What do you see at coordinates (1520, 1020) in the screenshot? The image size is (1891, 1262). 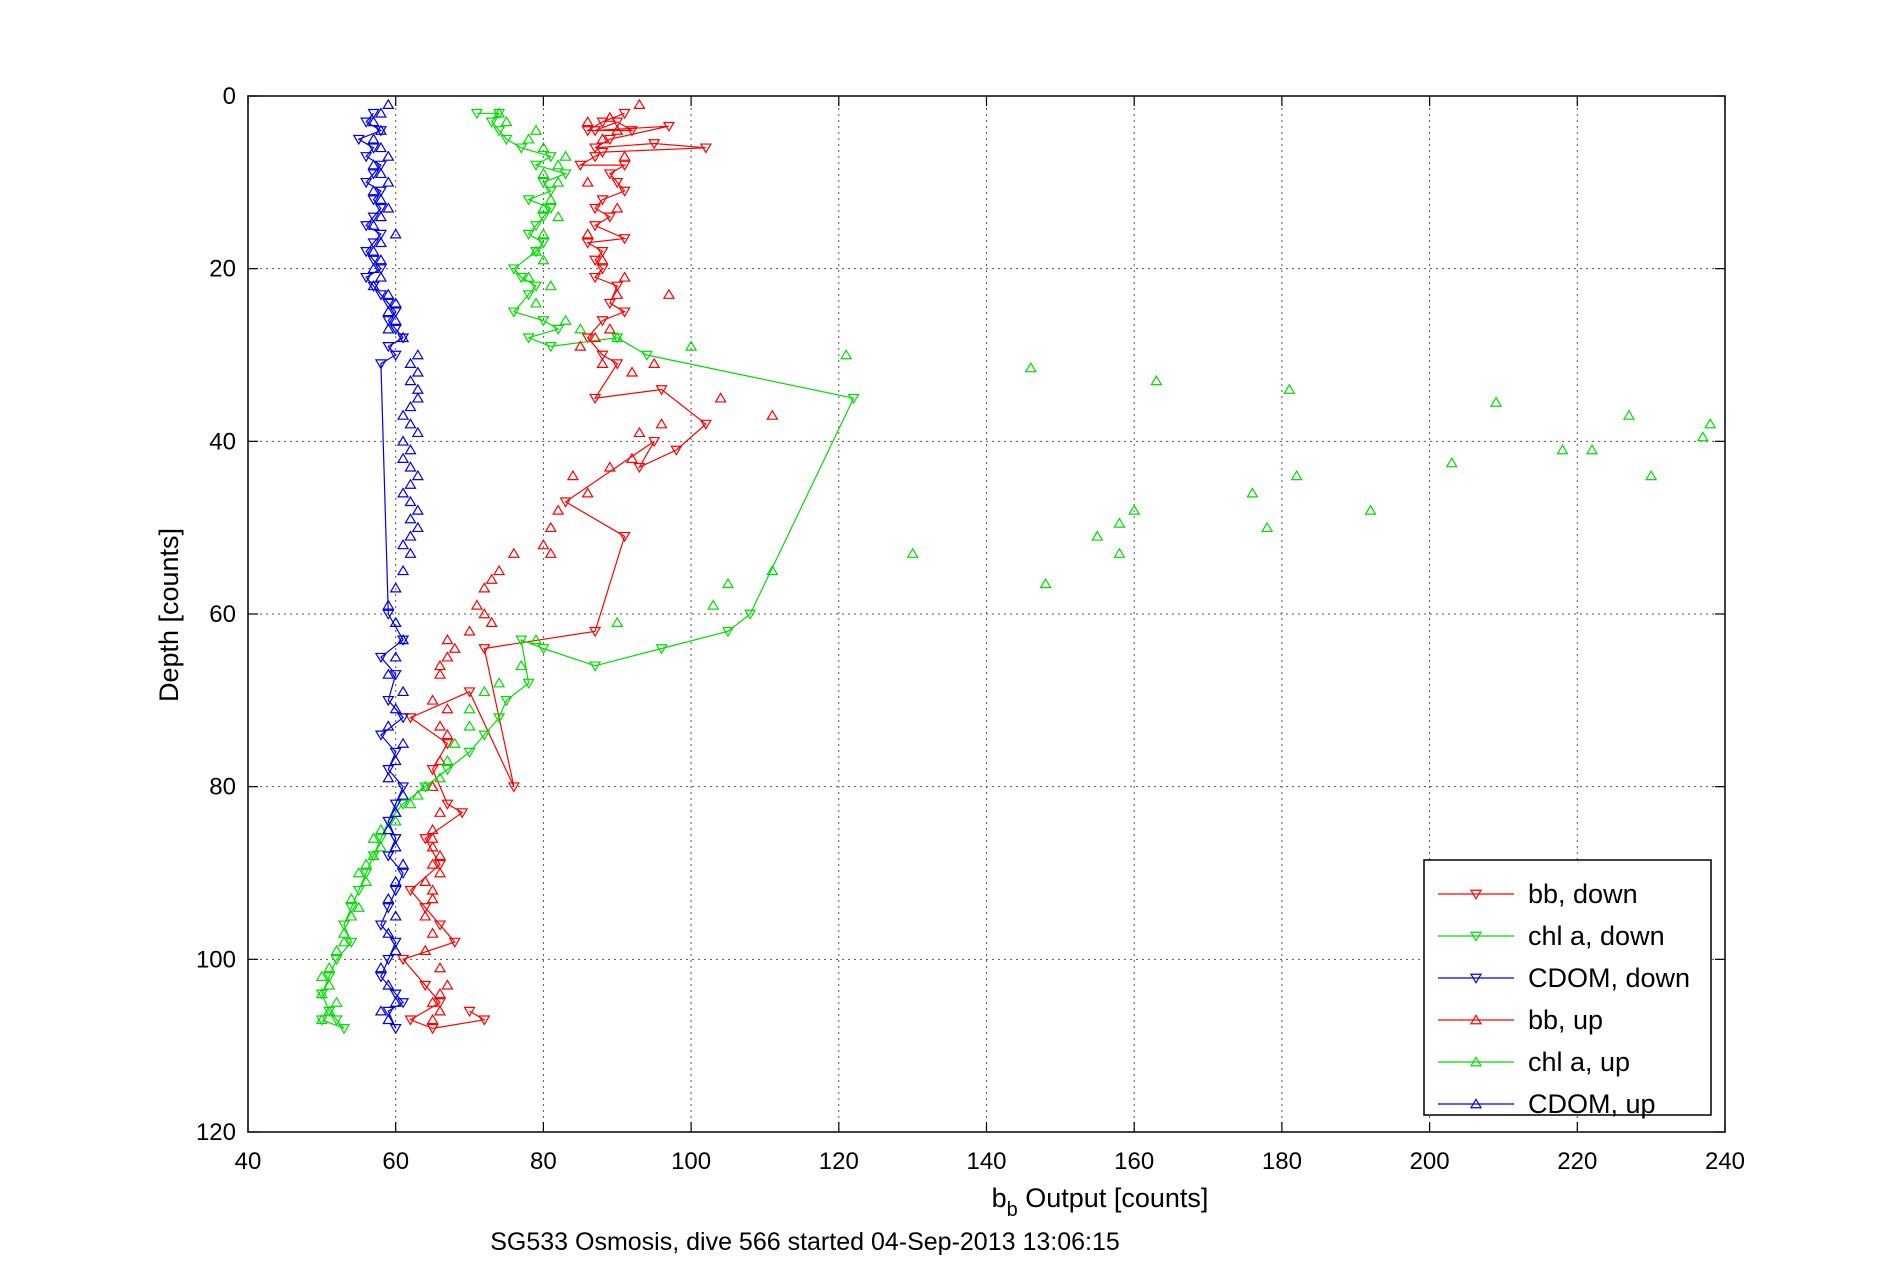 I see `legend-item: bb, up` at bounding box center [1520, 1020].